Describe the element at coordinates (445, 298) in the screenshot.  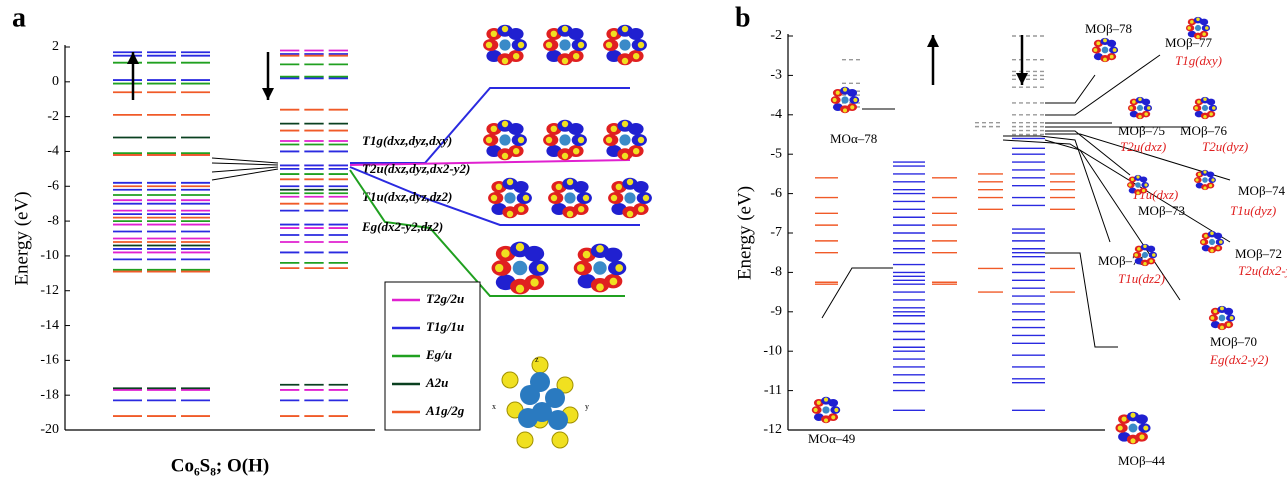
I see `legend-label: T2g/2u` at that location.